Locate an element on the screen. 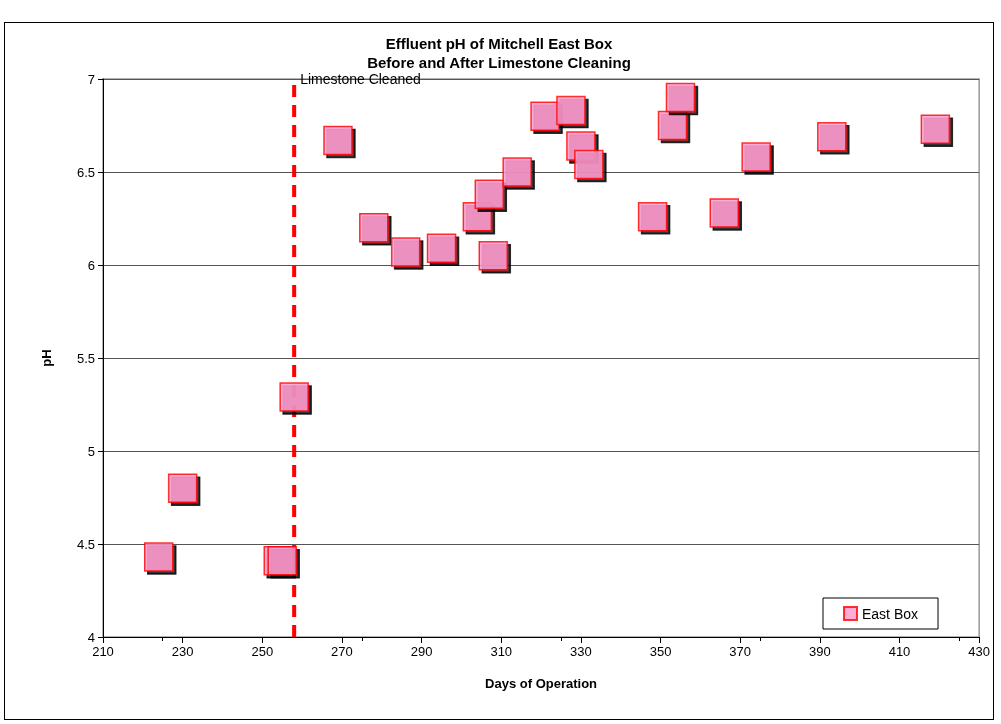  y-tick-label: 4.5 is located at coordinates (85, 544).